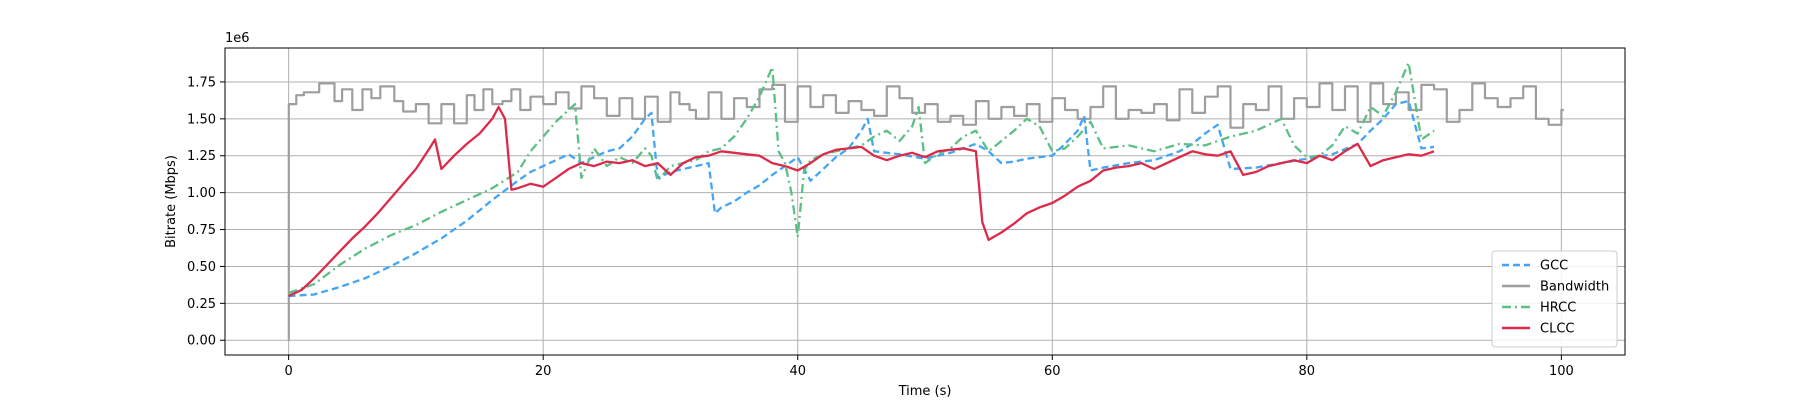  I want to click on x-tick-label: 0, so click(288, 371).